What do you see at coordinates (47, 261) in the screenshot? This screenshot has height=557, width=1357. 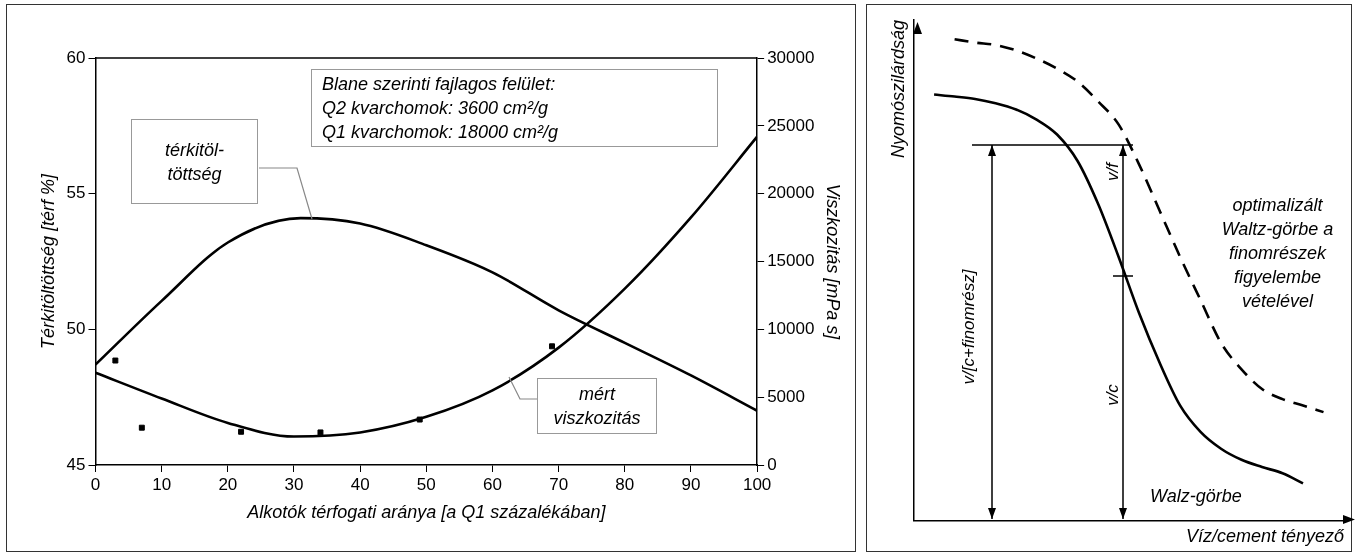 I see `y-axis-title: Térkitöltöttség [térf %]` at bounding box center [47, 261].